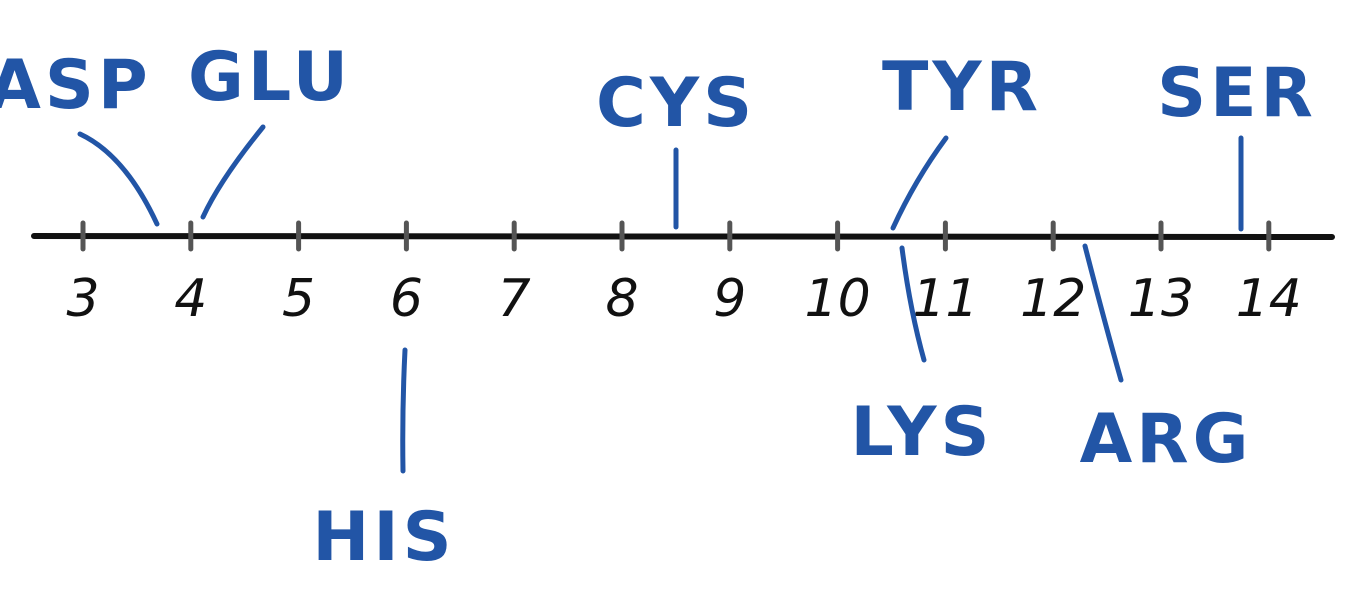 The width and height of the screenshot is (1365, 609). I want to click on pointer-line-tyr, so click(919, 183).